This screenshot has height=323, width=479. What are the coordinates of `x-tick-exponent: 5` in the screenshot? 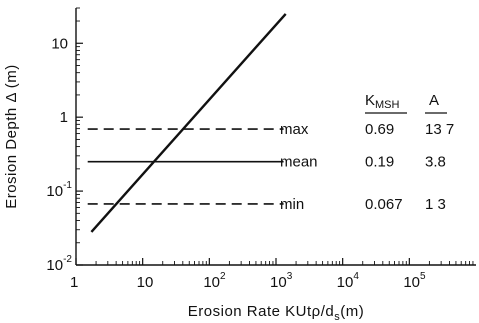 It's located at (423, 276).